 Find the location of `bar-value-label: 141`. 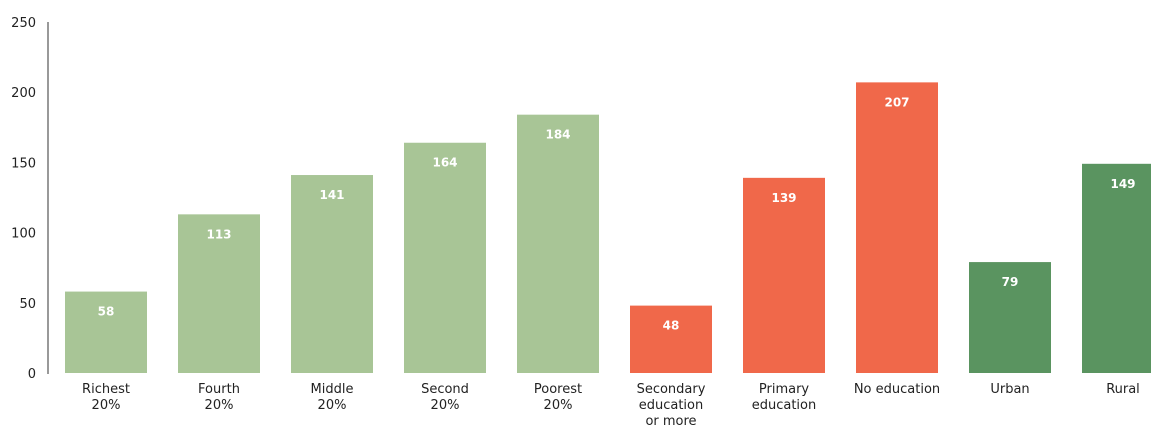

bar-value-label: 141 is located at coordinates (331, 195).